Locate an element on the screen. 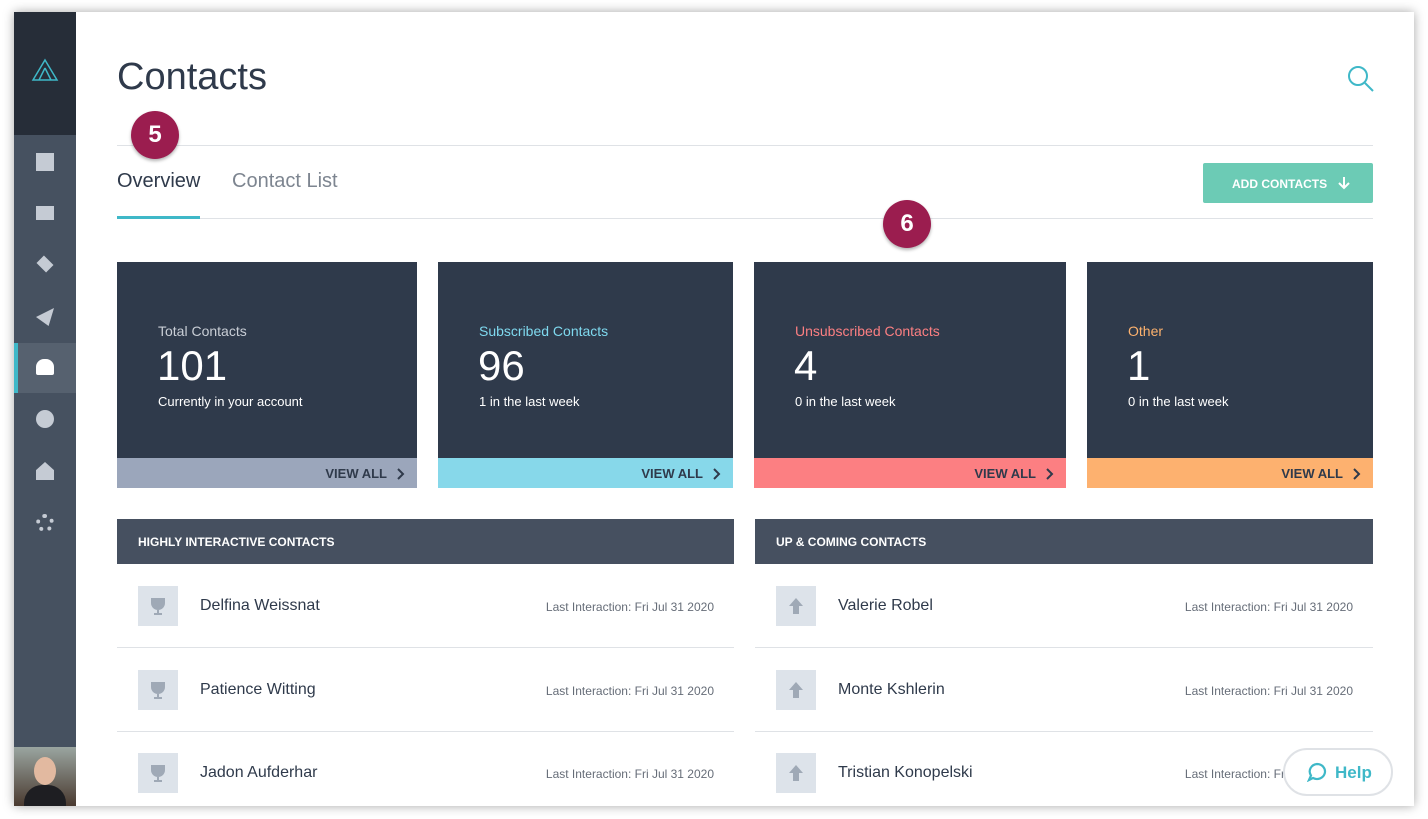 Image resolution: width=1428 pixels, height=819 pixels. card-subtitle: Currently in your account is located at coordinates (230, 401).